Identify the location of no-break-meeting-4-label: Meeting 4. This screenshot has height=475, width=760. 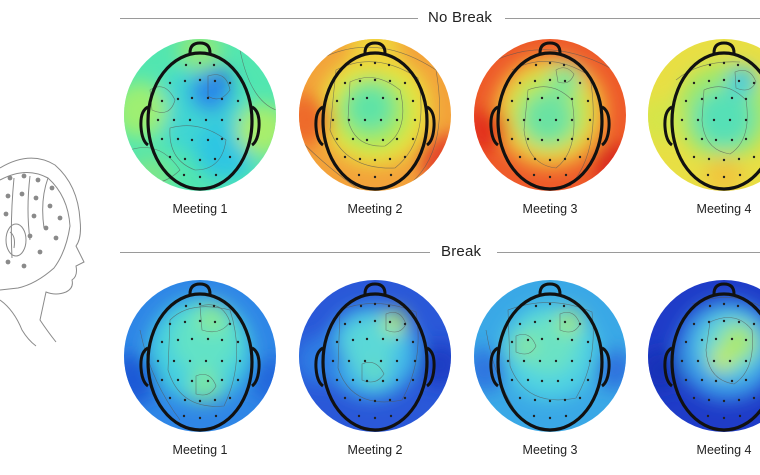
(724, 209).